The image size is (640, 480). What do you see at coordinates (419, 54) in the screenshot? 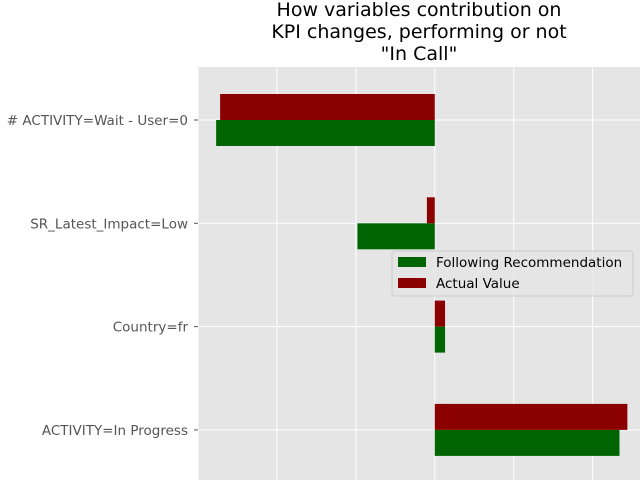
I see `chart-title-line: "In Call"` at bounding box center [419, 54].